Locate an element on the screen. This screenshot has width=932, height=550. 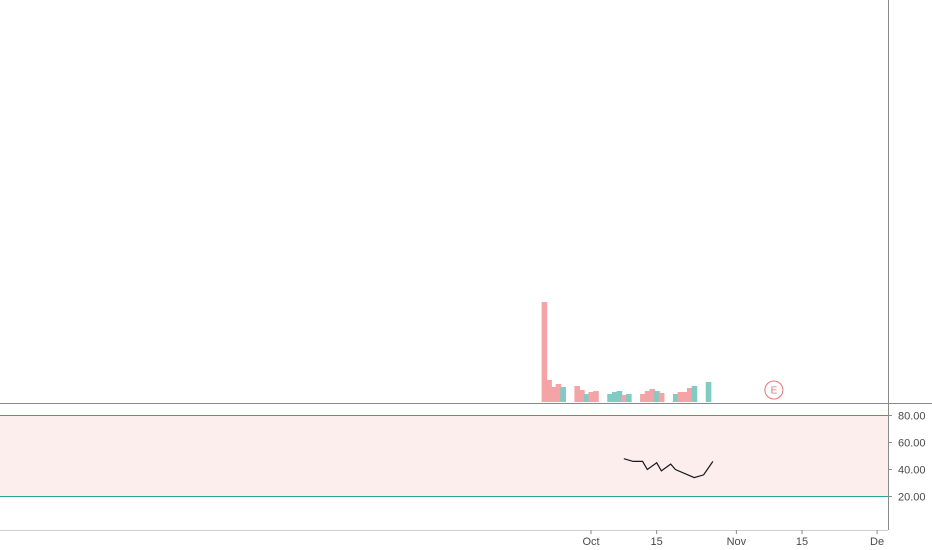
rsi-band-layer is located at coordinates (444, 456).